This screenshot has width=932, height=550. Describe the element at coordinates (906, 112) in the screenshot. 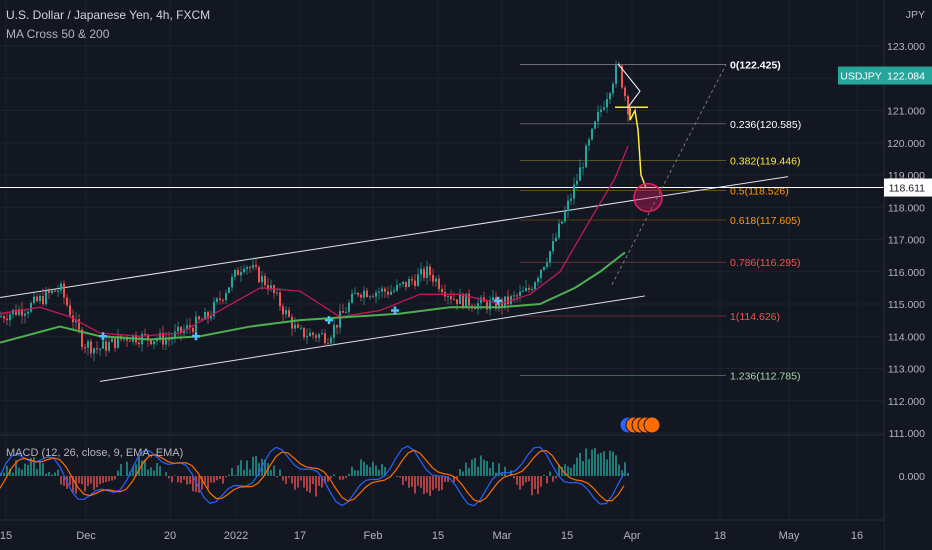

I see `y-tick-label: 121.000` at that location.